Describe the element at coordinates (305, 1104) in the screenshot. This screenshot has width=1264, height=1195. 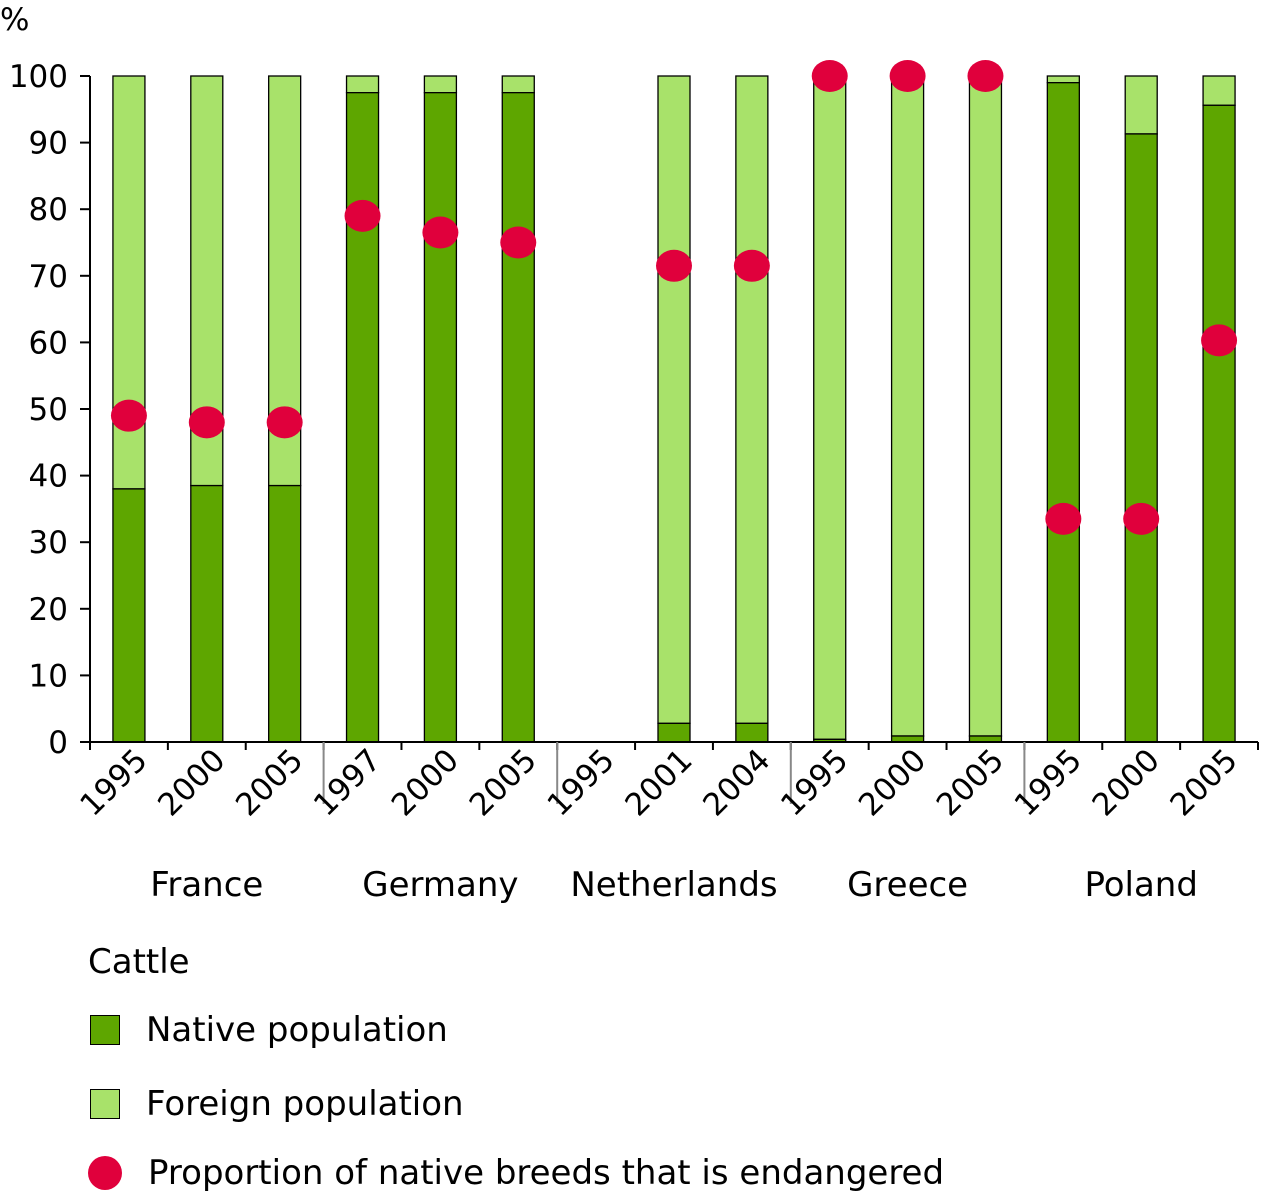
I see `legend-label-foreign: Foreign population` at that location.